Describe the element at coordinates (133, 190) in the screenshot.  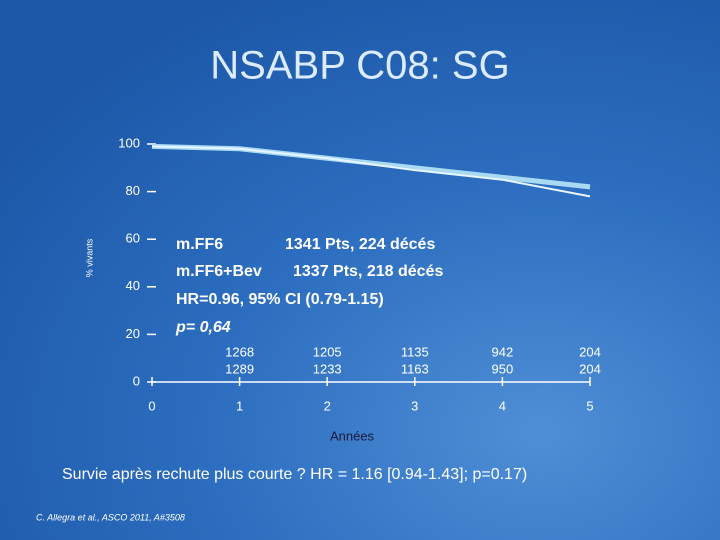
I see `y-tick-label: 80` at that location.